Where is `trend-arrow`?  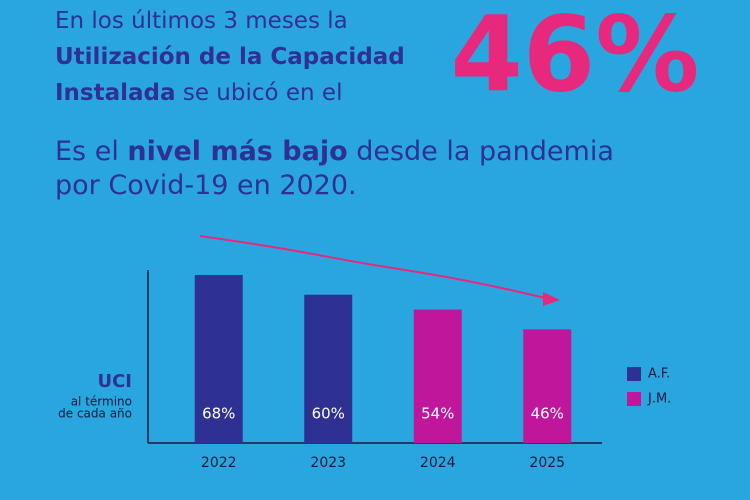 trend-arrow is located at coordinates (372, 267).